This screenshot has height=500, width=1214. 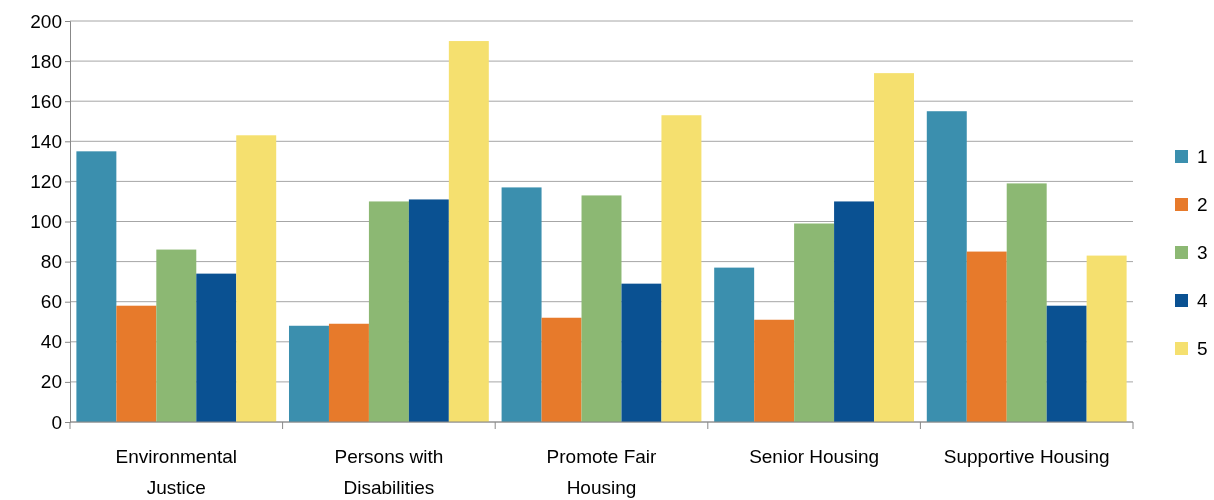 What do you see at coordinates (46, 21) in the screenshot?
I see `y-tick-label: 200` at bounding box center [46, 21].